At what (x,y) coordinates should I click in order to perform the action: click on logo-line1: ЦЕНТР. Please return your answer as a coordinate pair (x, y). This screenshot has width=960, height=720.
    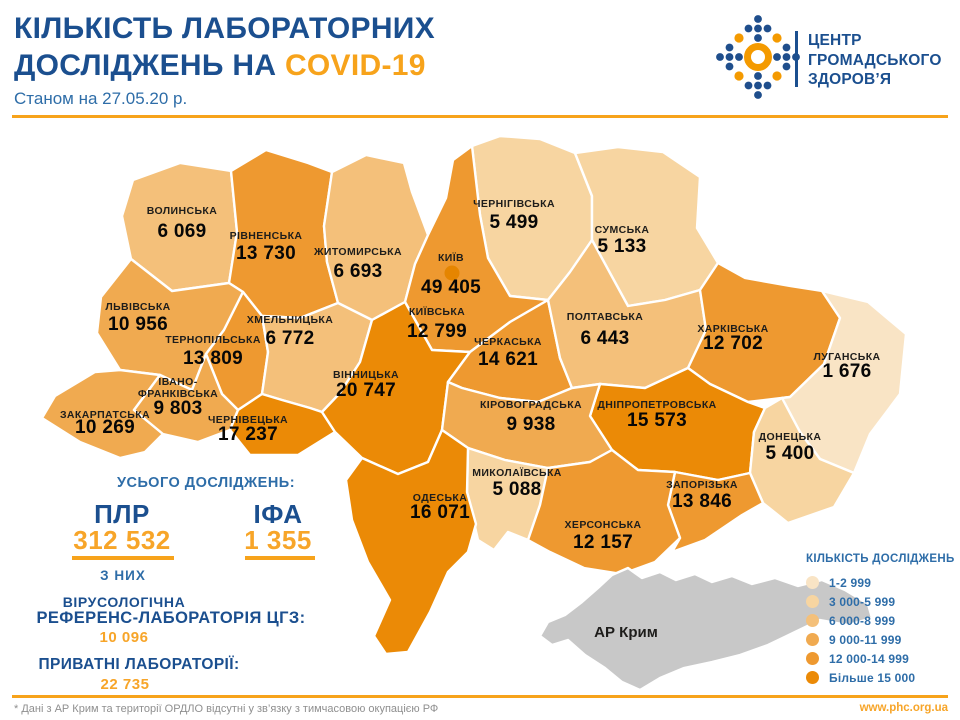
    Looking at the image, I should click on (835, 40).